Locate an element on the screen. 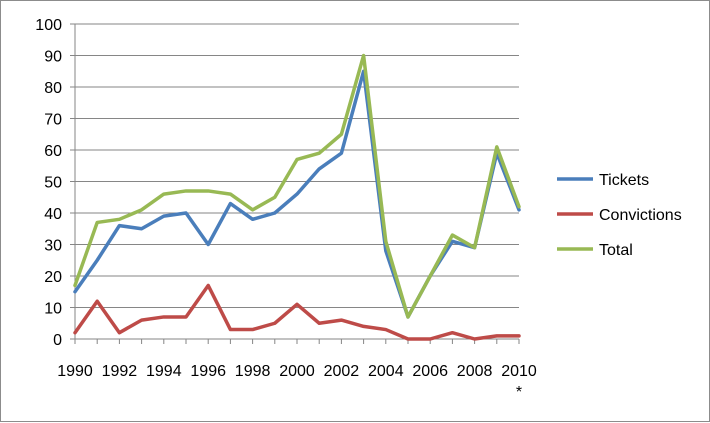  y-tick-label-0: 0 is located at coordinates (57, 340).